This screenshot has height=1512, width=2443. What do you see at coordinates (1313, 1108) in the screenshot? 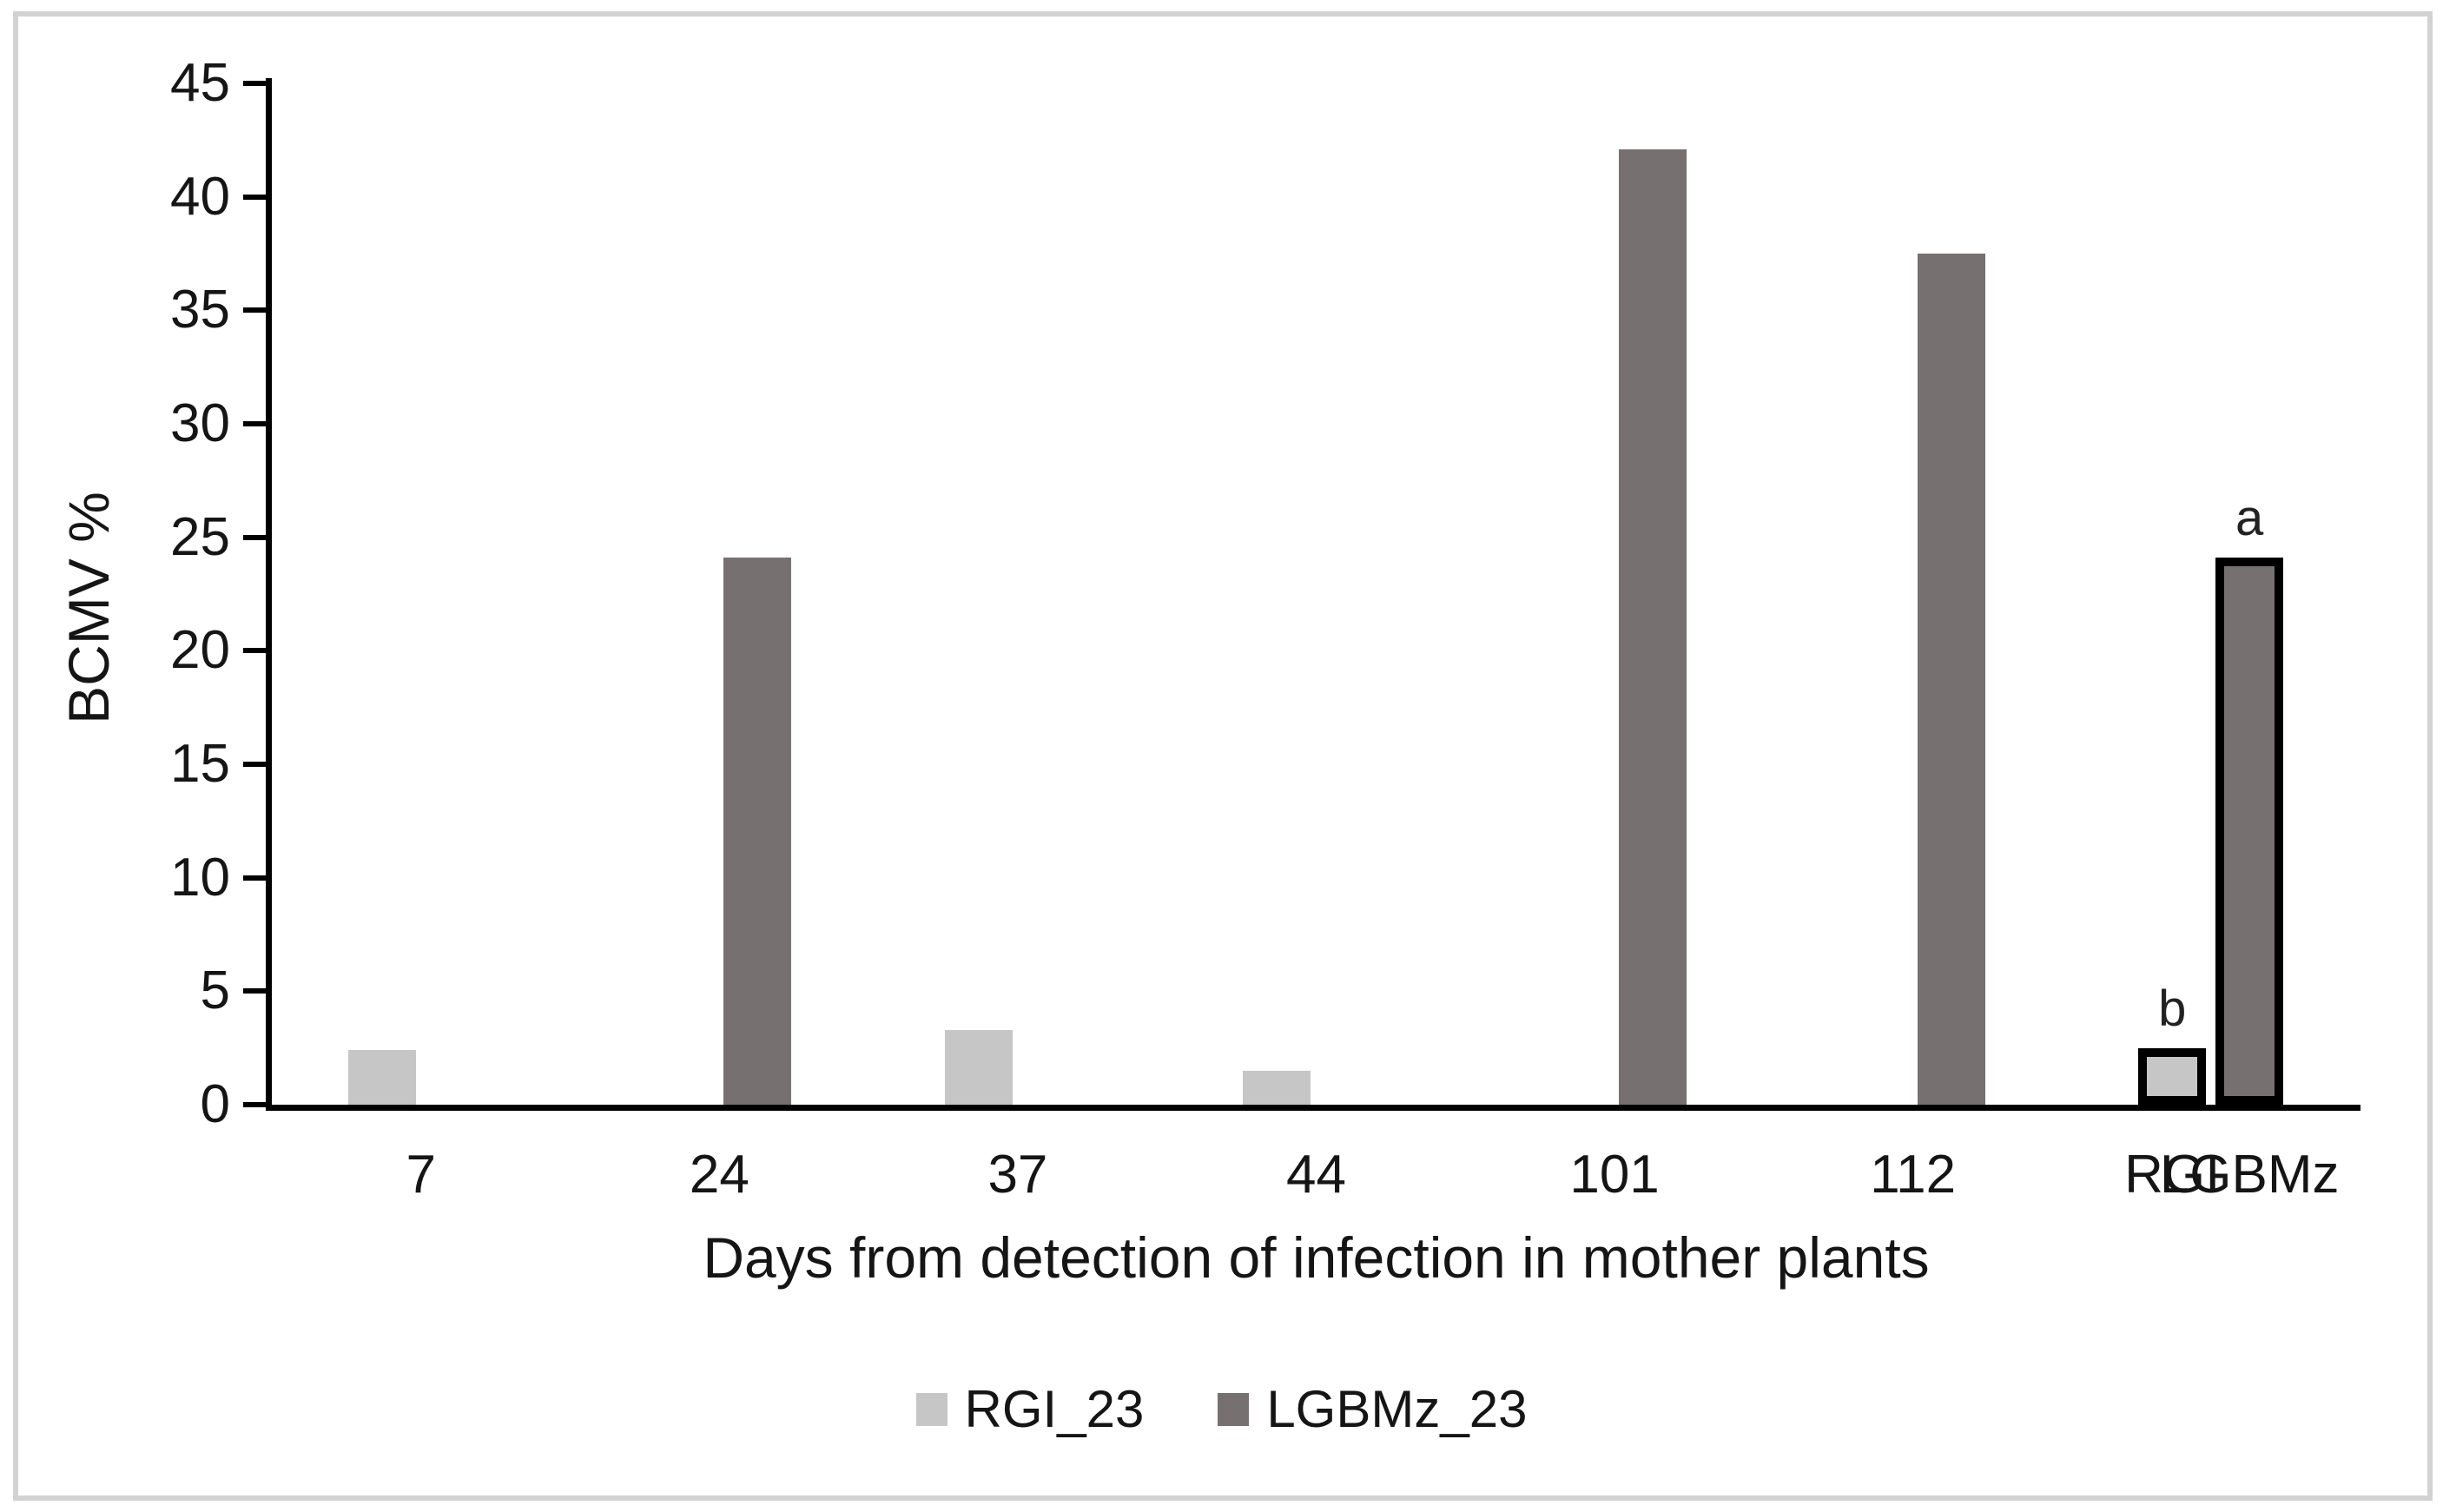
I see `x-axis-line` at bounding box center [1313, 1108].